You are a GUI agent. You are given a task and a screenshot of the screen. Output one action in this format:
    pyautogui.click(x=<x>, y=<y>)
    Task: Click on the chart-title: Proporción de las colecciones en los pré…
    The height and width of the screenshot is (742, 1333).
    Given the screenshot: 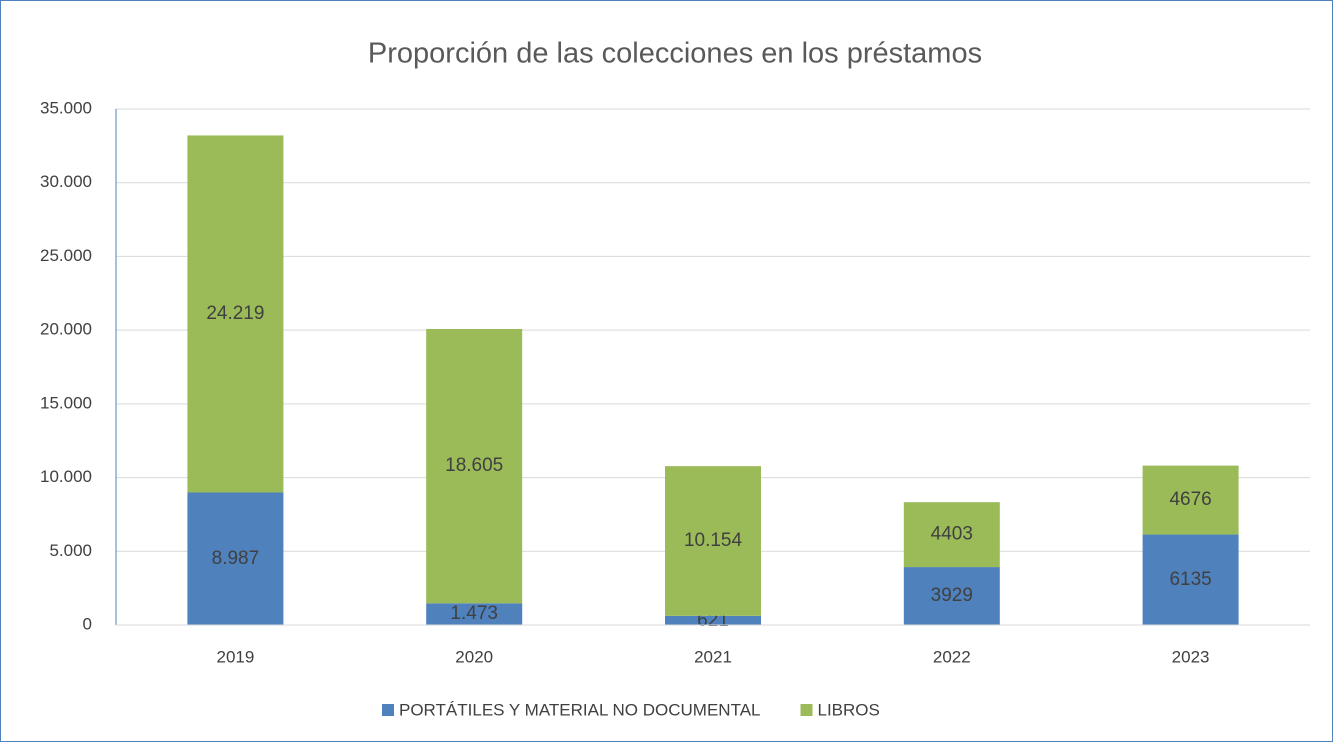 What is the action you would take?
    pyautogui.click(x=675, y=54)
    